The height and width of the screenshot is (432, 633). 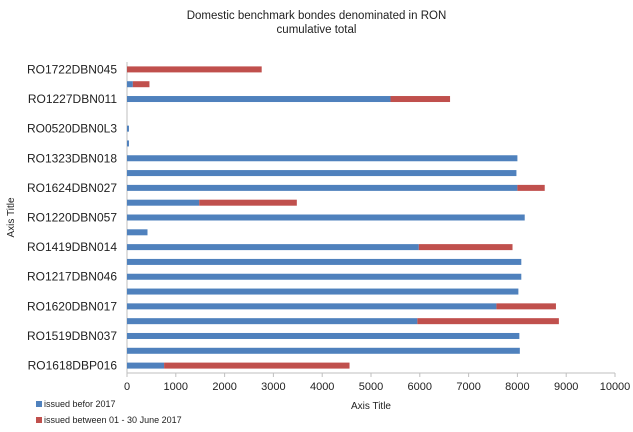 What do you see at coordinates (316, 30) in the screenshot?
I see `chart-subtitle: cumulative total` at bounding box center [316, 30].